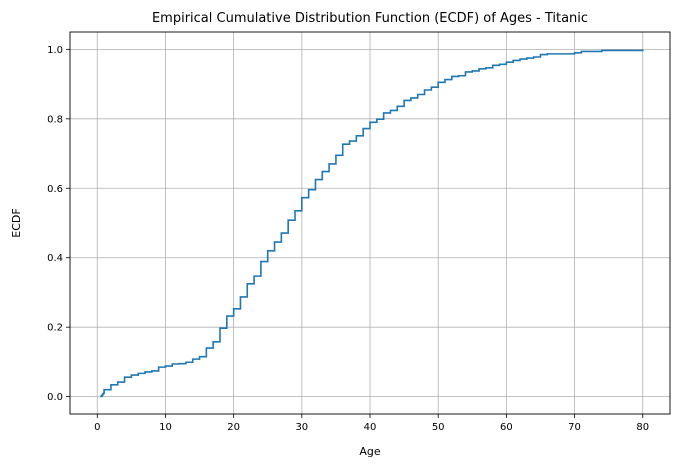  I want to click on y-tick-label: 0.4, so click(55, 258).